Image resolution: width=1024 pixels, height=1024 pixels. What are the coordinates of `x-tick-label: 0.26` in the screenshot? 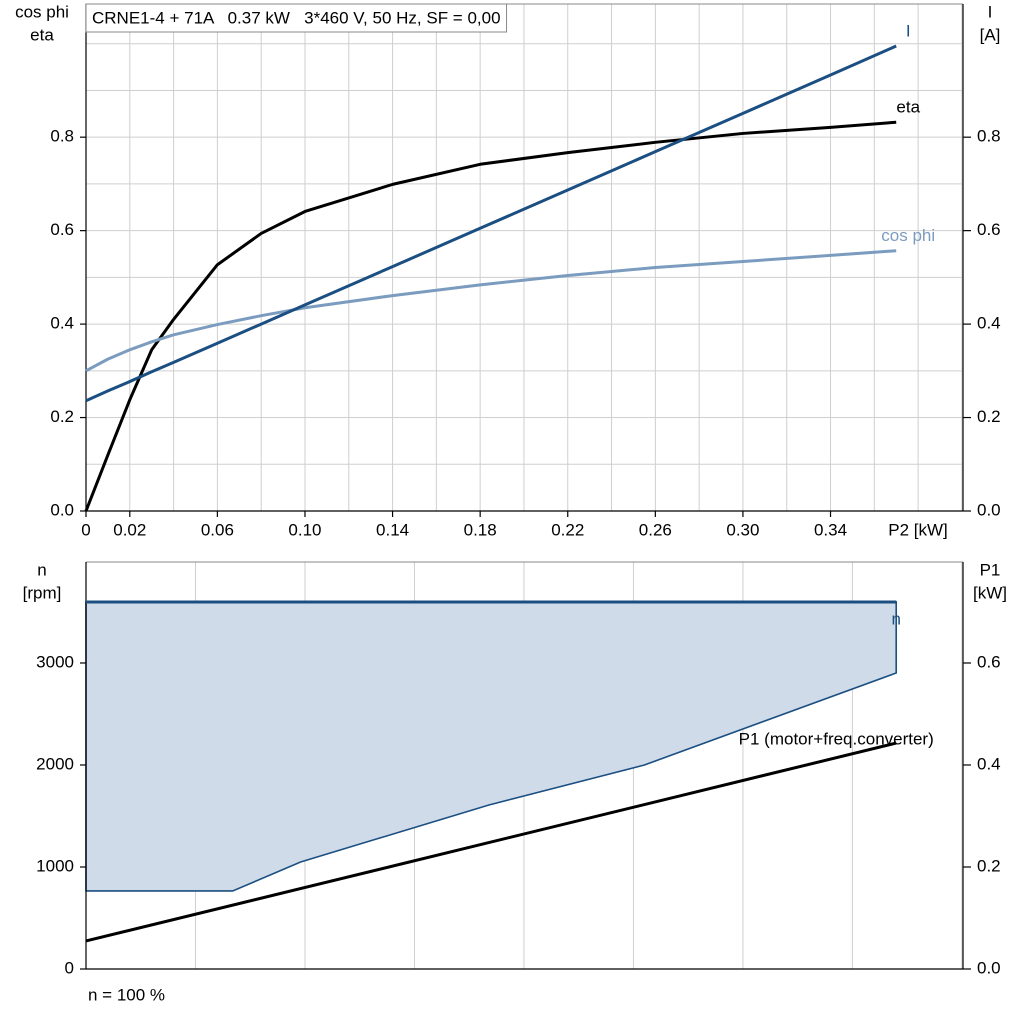 It's located at (655, 529).